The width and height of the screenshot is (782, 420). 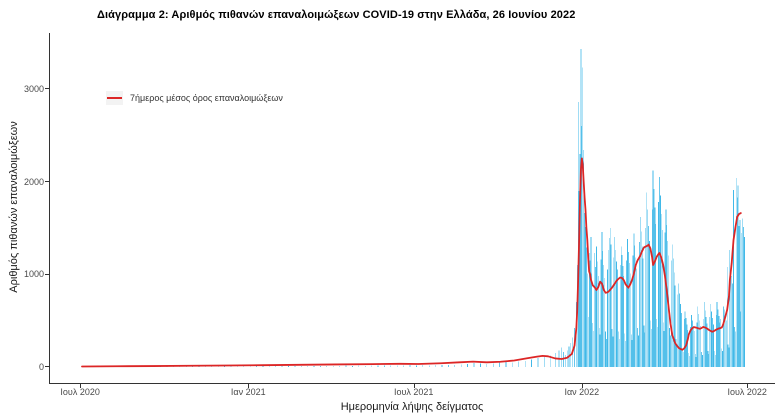 I want to click on y-tick-label: 3000, so click(x=33, y=88).